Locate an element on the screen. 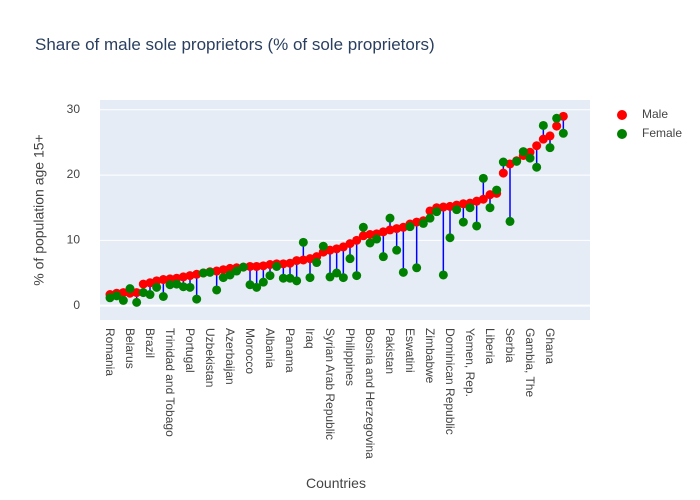 This screenshot has width=700, height=500. x-tick-label: Brazil is located at coordinates (150, 343).